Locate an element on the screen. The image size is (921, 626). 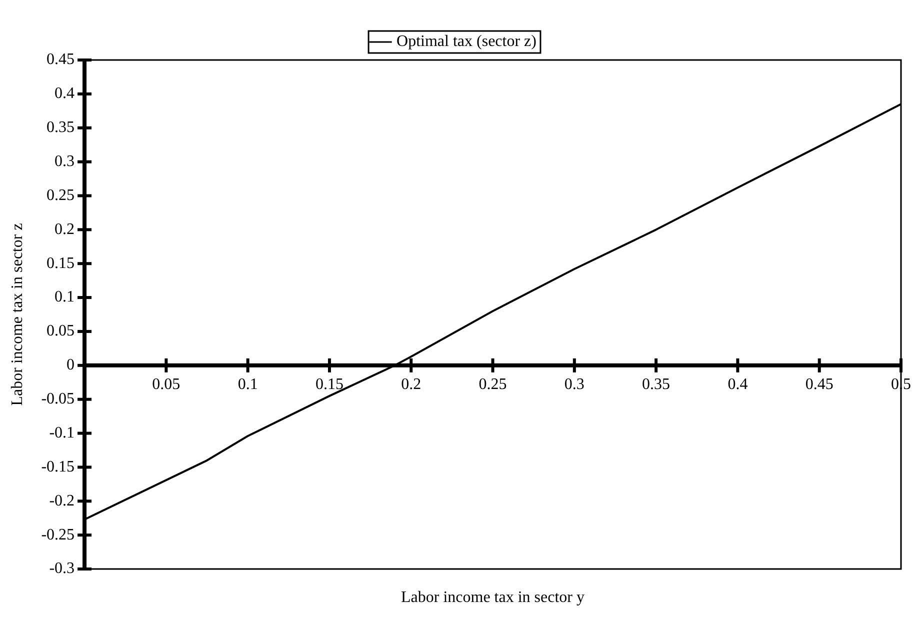
y-tick-label: 0.2 is located at coordinates (64, 229).